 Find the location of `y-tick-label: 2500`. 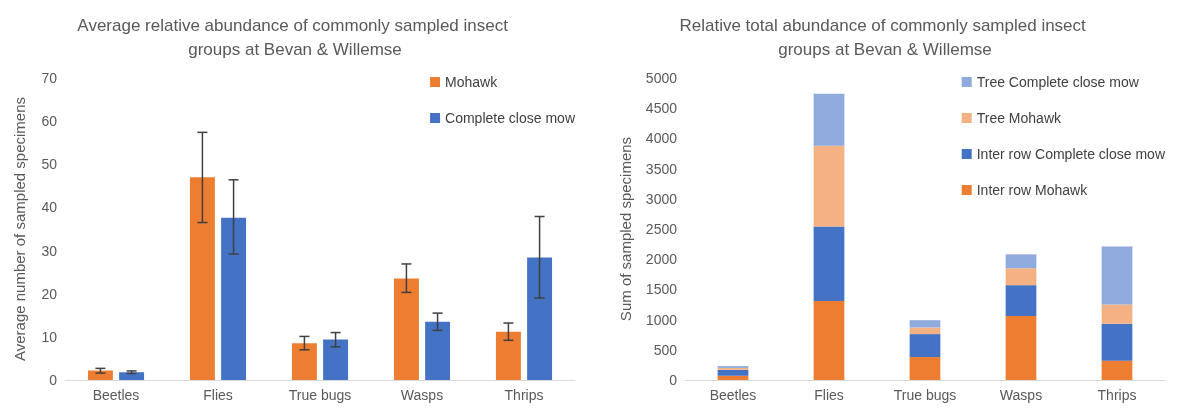

y-tick-label: 2500 is located at coordinates (661, 229).